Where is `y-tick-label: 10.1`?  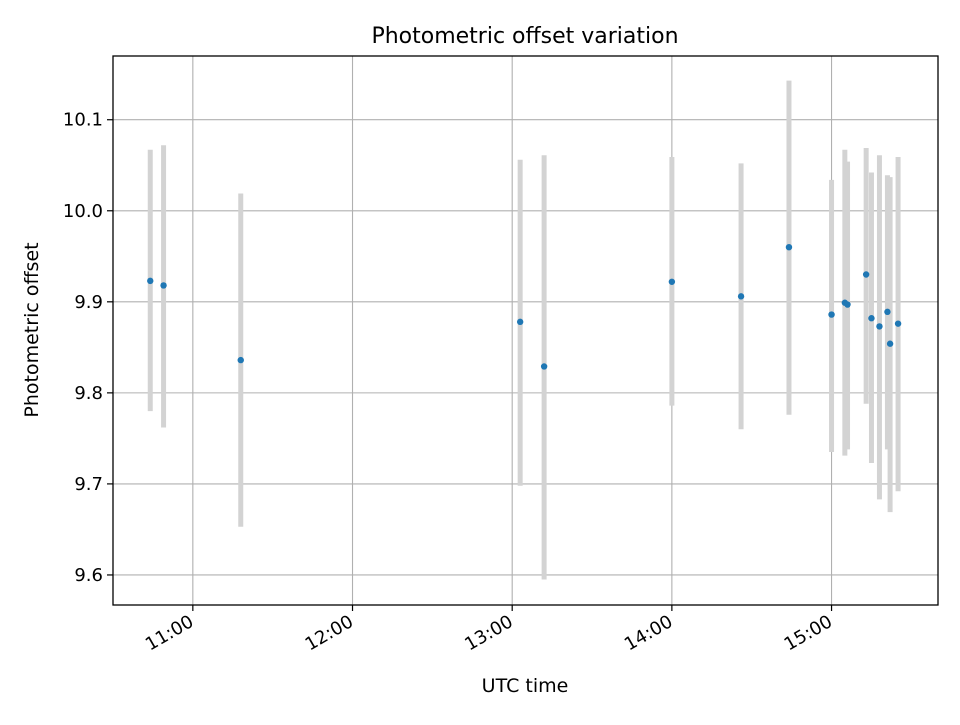 y-tick-label: 10.1 is located at coordinates (83, 120).